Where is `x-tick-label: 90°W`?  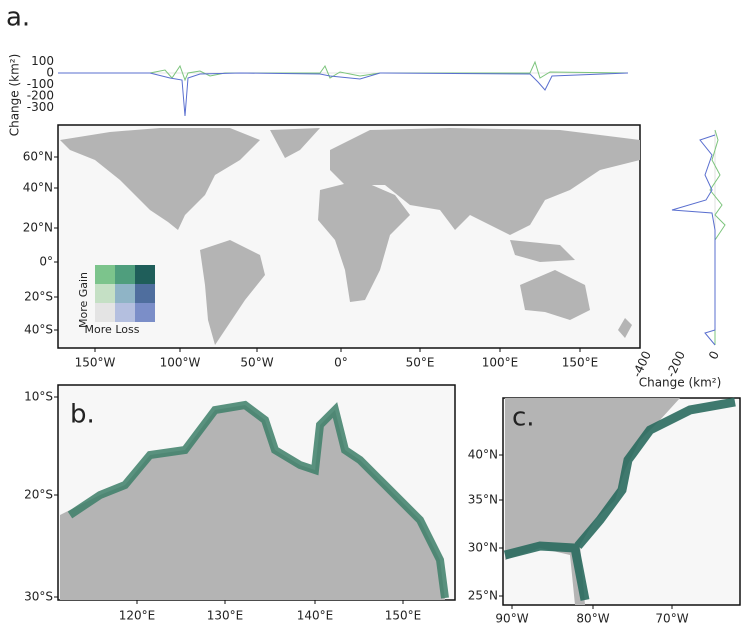 x-tick-label: 90°W is located at coordinates (511, 619).